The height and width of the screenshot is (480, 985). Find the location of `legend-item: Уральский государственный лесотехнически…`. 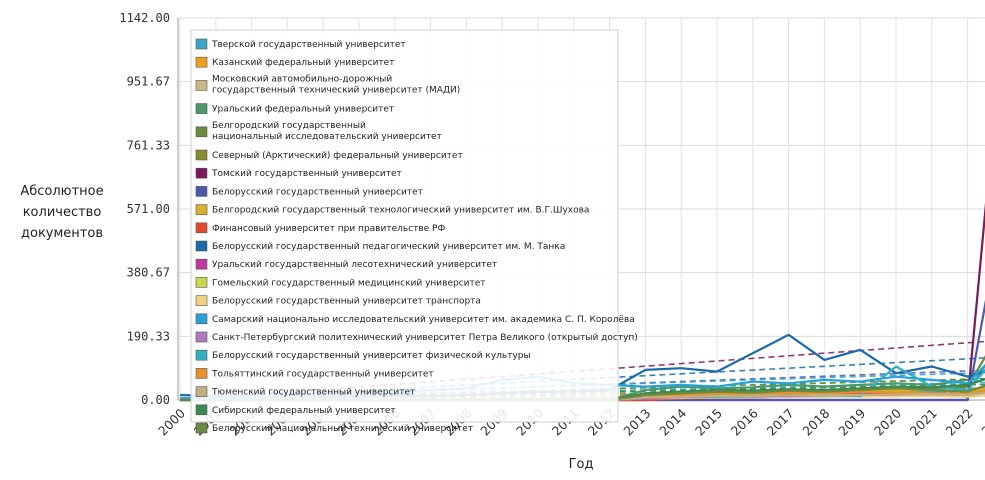

legend-item: Уральский государственный лесотехнически… is located at coordinates (346, 264).